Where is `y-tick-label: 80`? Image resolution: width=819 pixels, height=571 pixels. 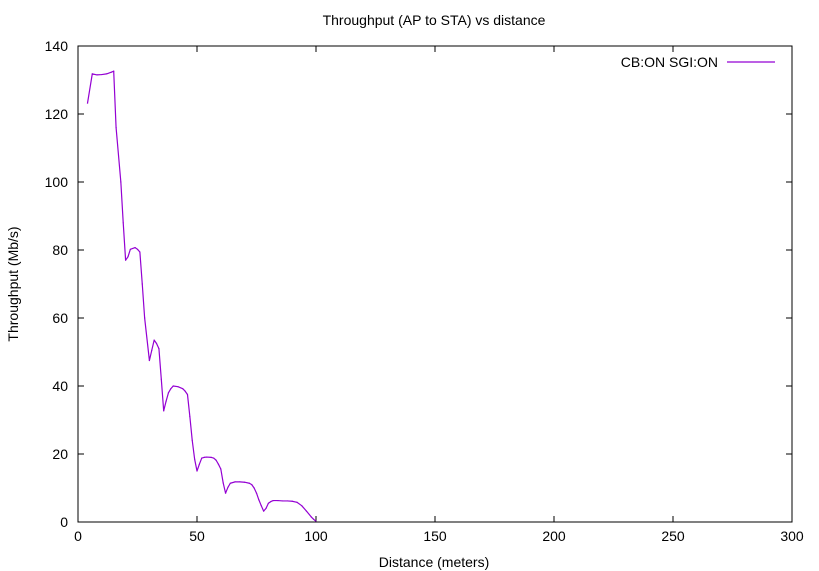
y-tick-label: 80 is located at coordinates (60, 250).